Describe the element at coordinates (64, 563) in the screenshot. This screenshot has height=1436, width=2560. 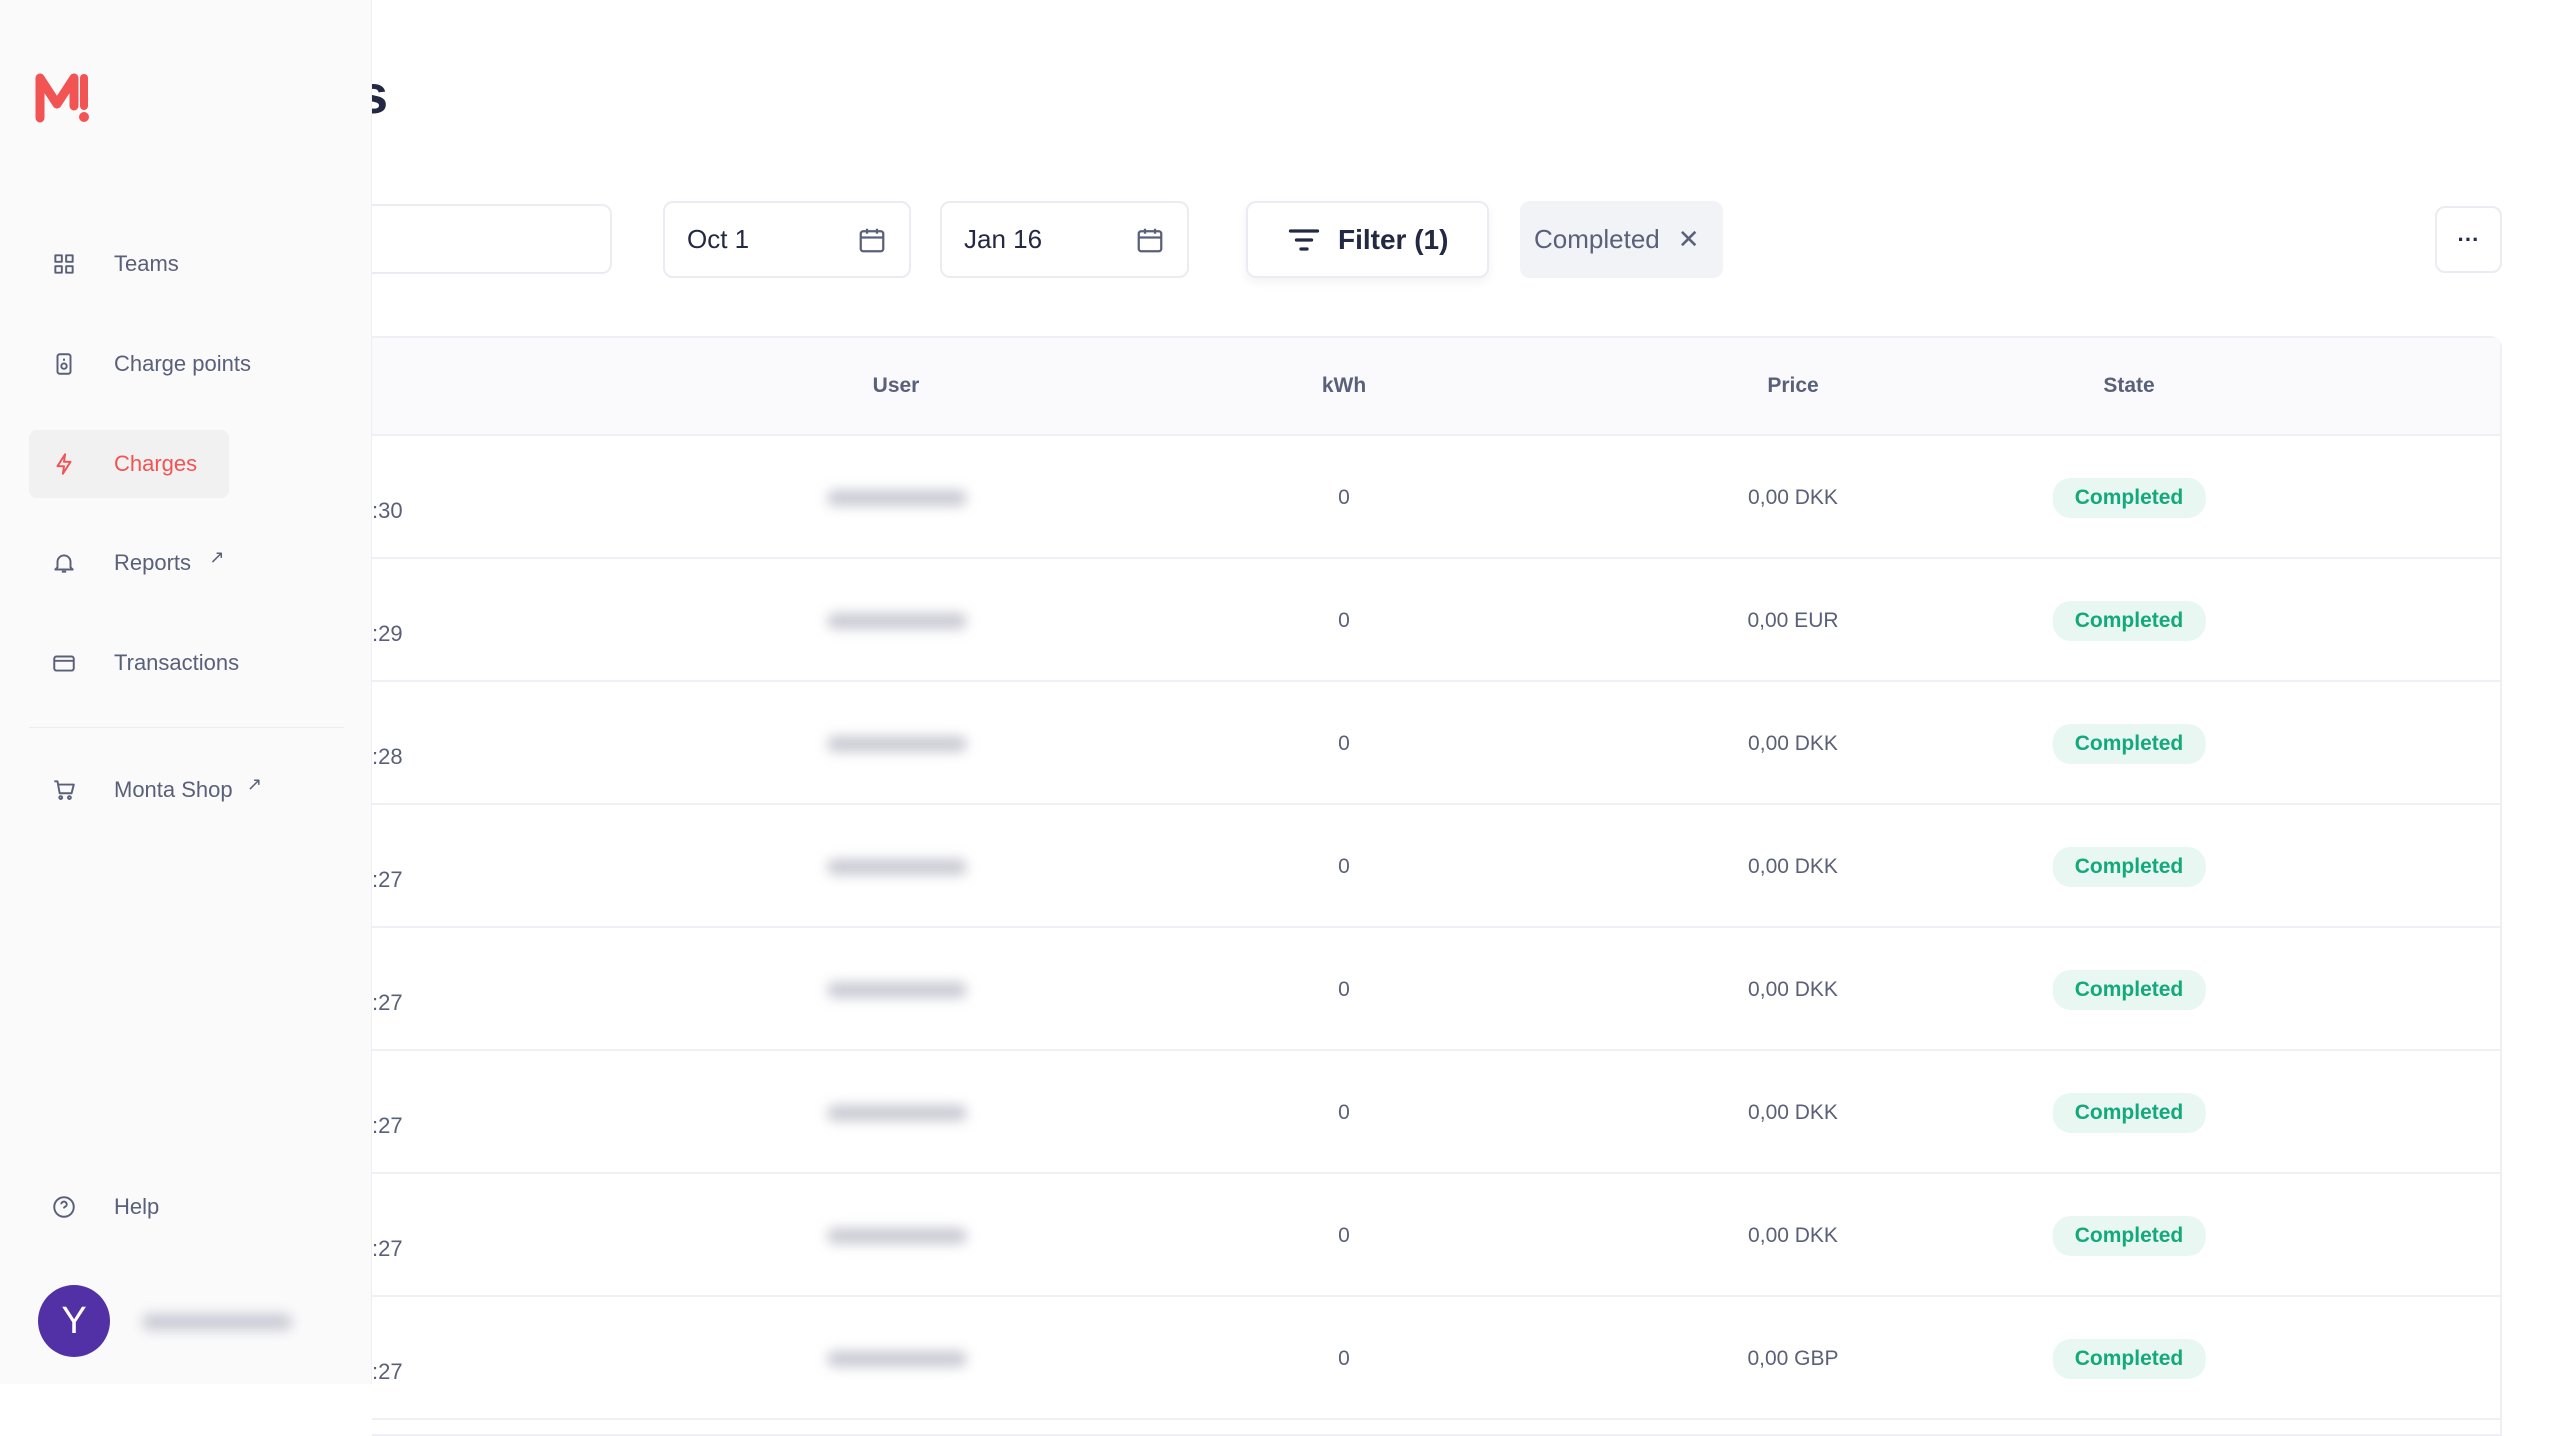
I see `bell-icon` at that location.